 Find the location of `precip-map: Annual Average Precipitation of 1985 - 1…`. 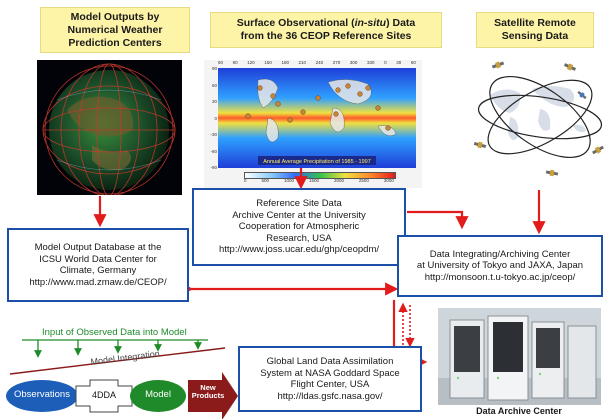

precip-map: Annual Average Precipitation of 1985 - 1… is located at coordinates (313, 124).